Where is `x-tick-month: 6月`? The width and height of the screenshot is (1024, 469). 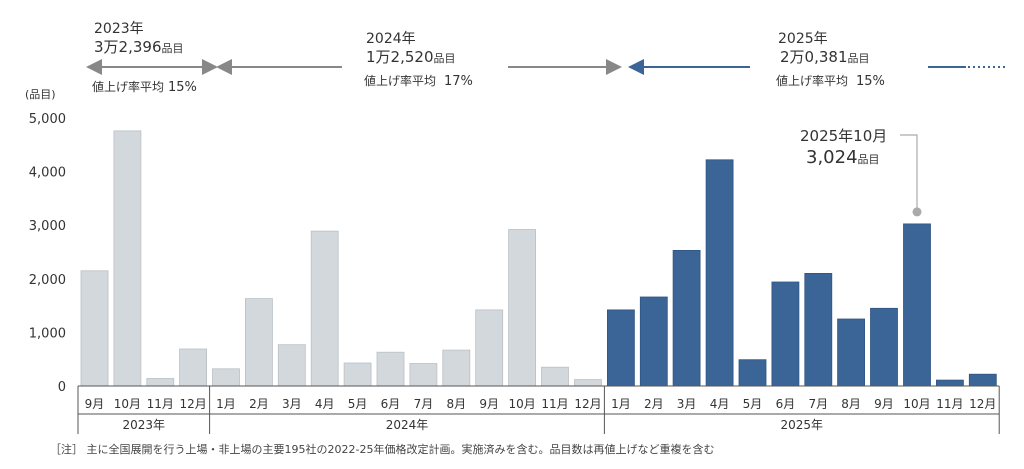
x-tick-month: 6月 is located at coordinates (391, 404).